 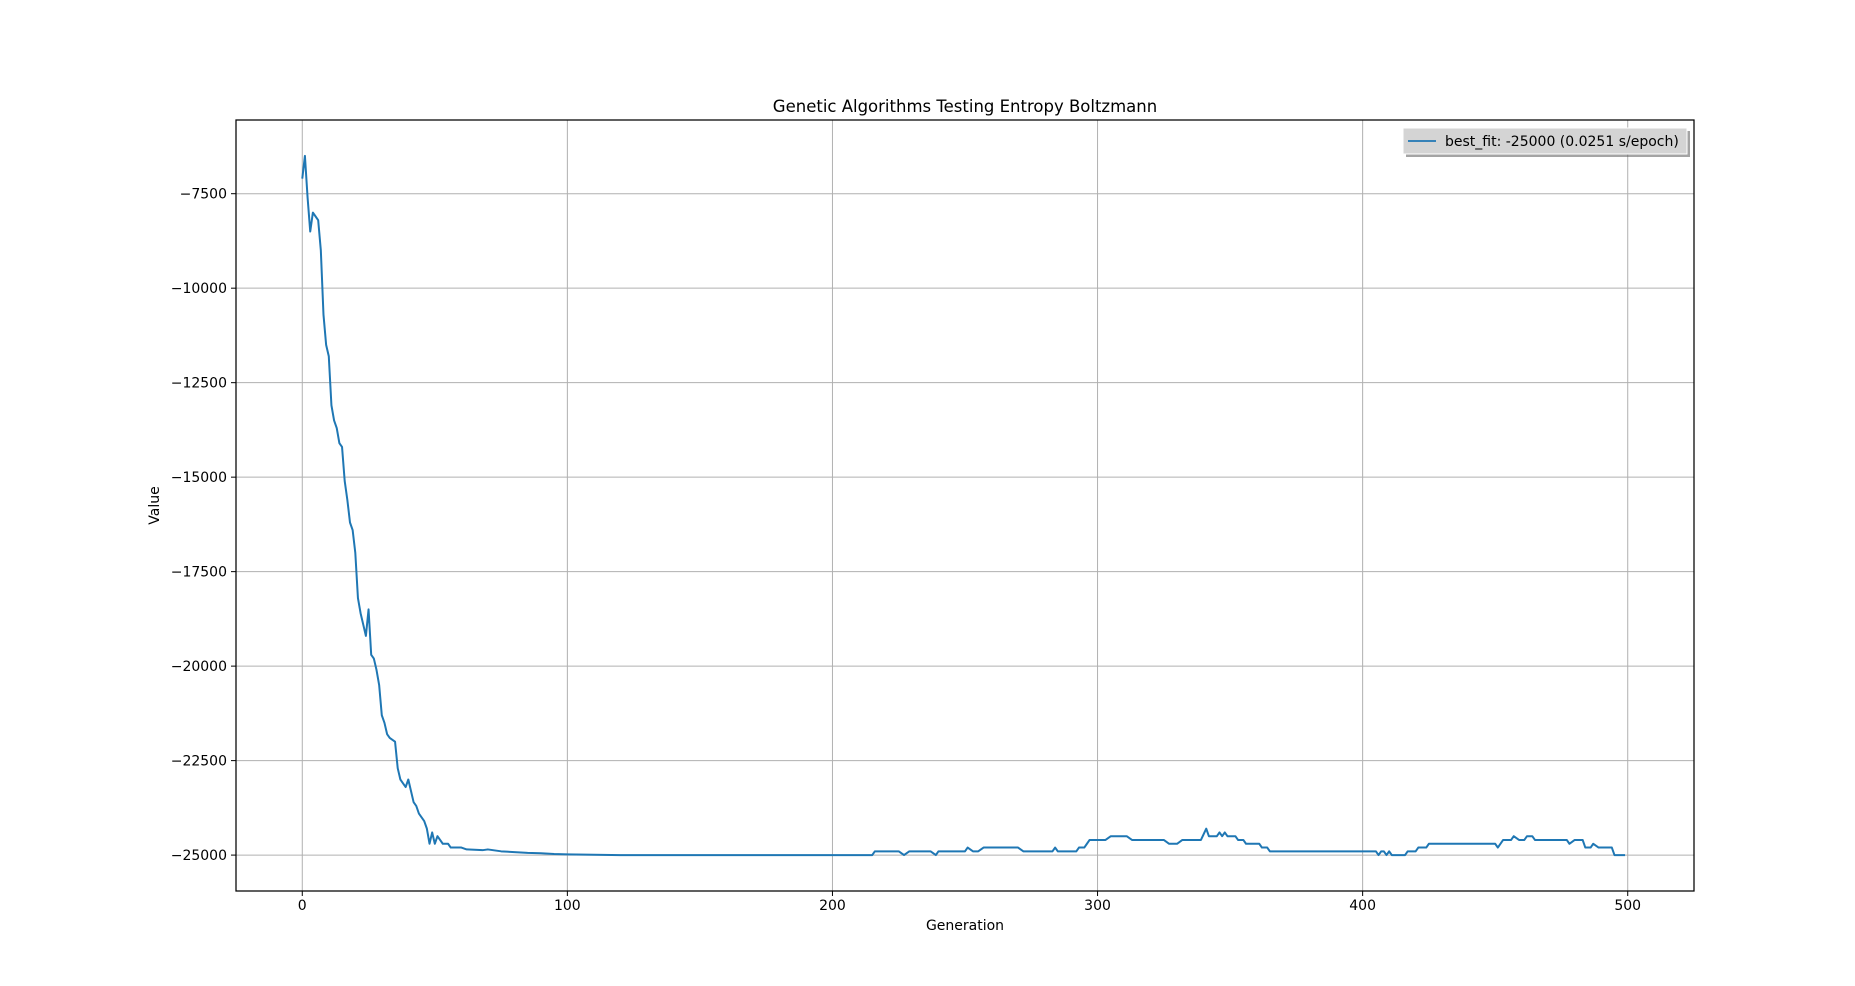 I want to click on x-tick-label: 0, so click(x=302, y=906).